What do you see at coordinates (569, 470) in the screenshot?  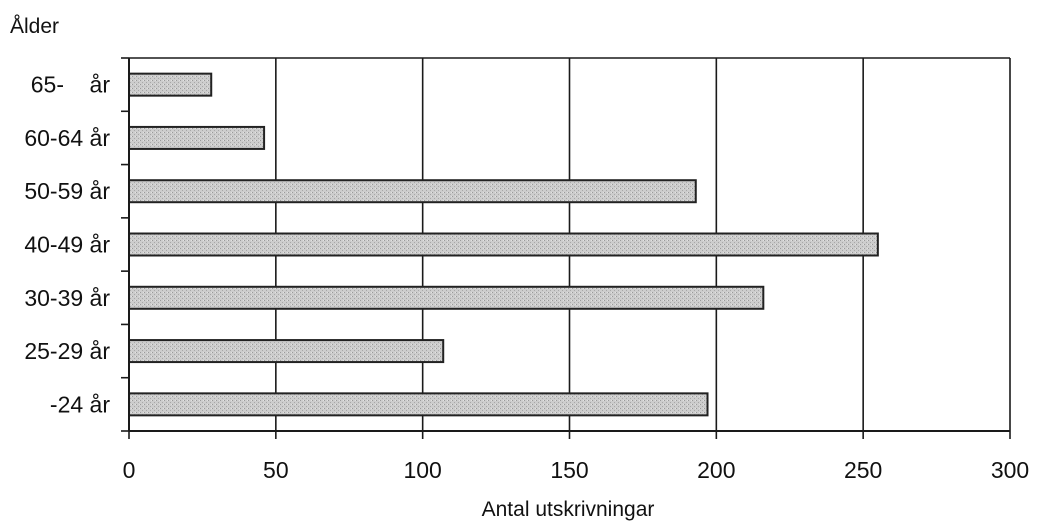 I see `x-tick-label: 150` at bounding box center [569, 470].